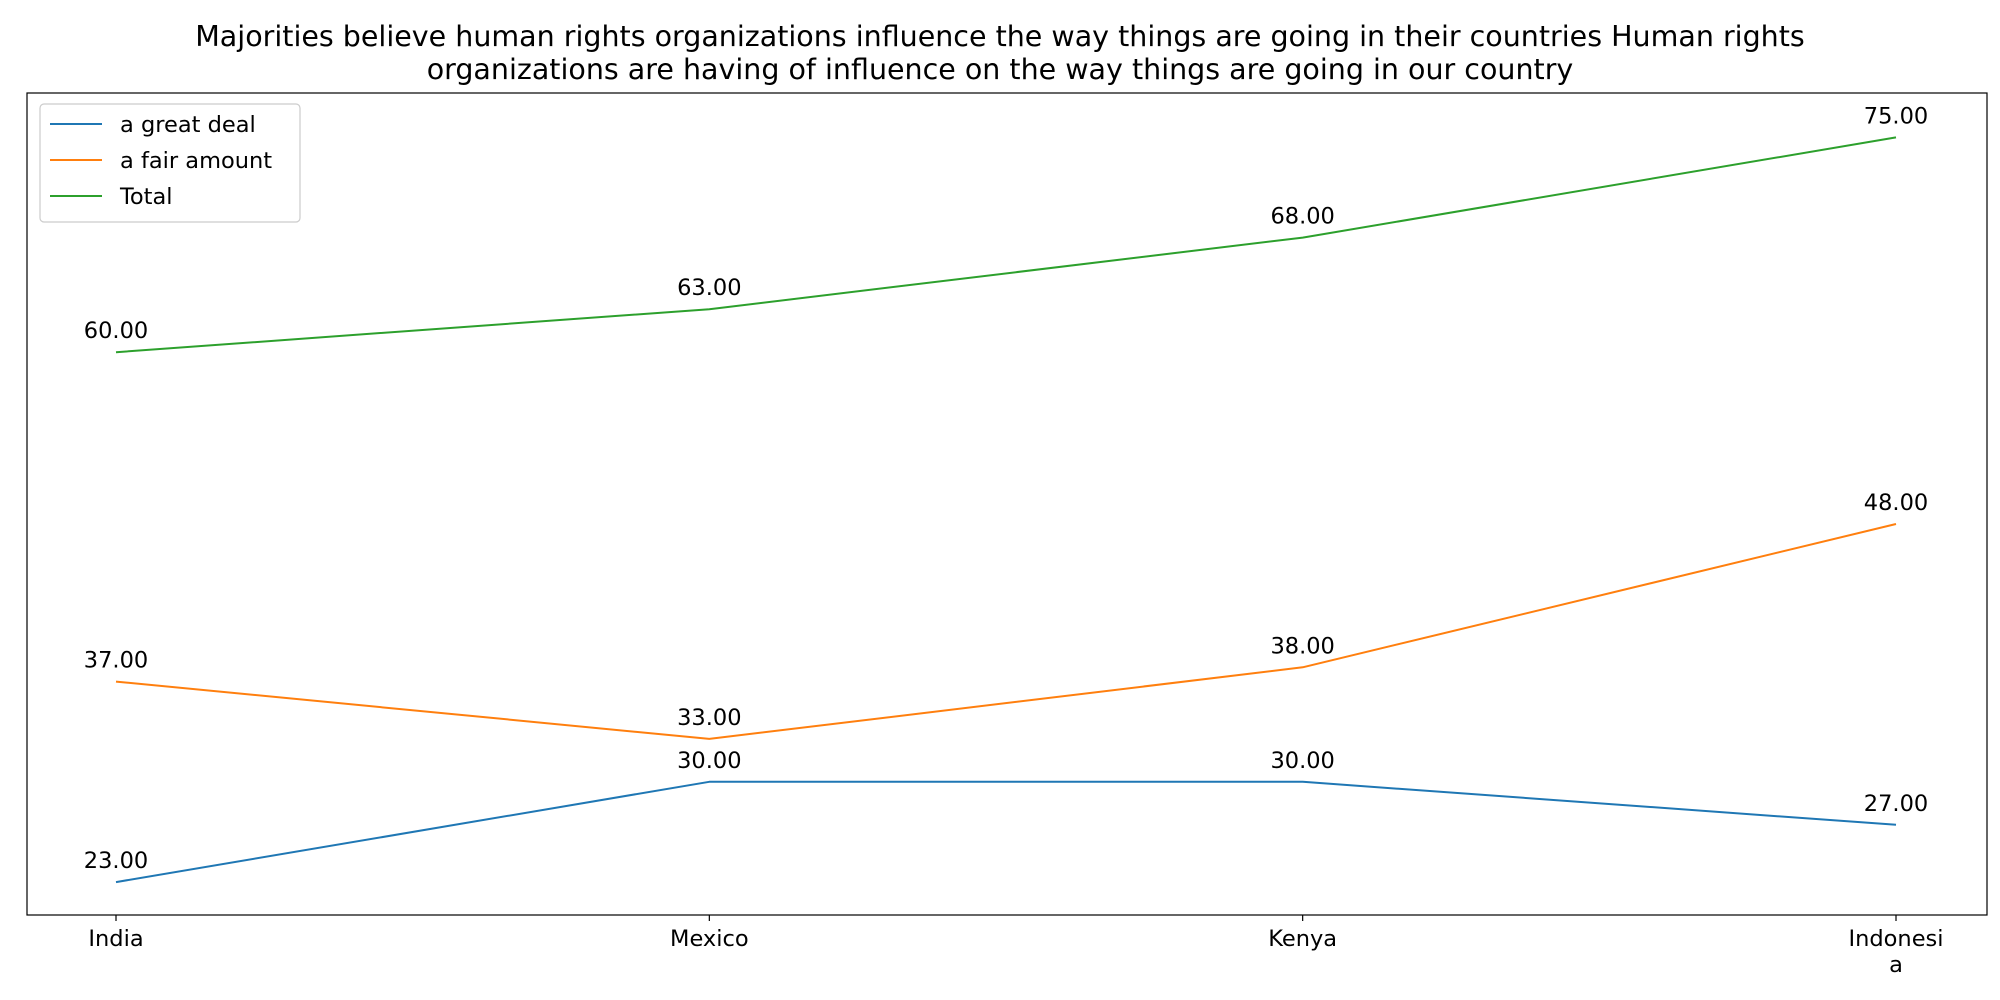 This screenshot has height=1000, width=2000. What do you see at coordinates (1302, 217) in the screenshot?
I see `data-label: 68.00` at bounding box center [1302, 217].